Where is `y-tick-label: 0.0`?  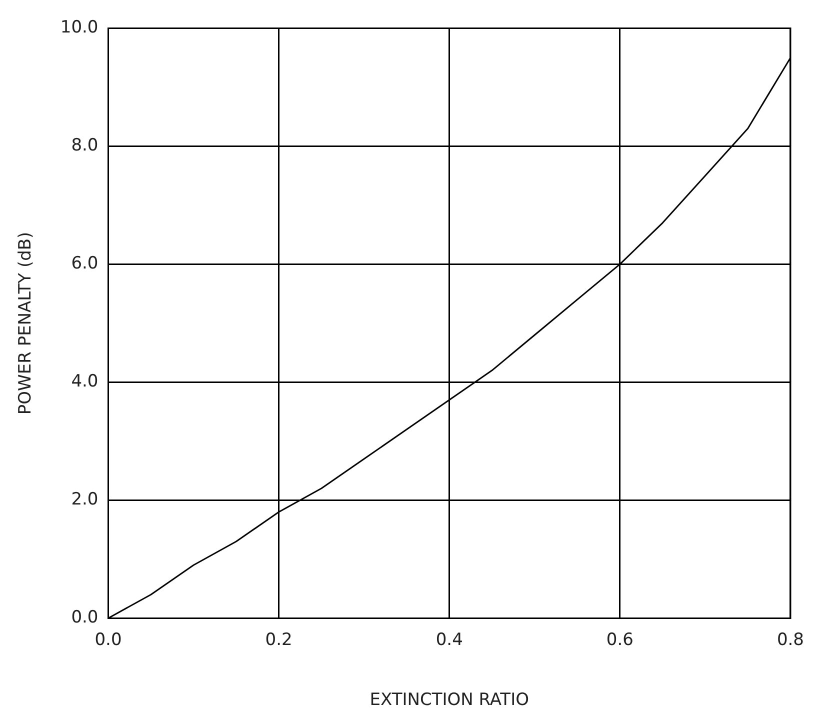
y-tick-label: 0.0 is located at coordinates (84, 618).